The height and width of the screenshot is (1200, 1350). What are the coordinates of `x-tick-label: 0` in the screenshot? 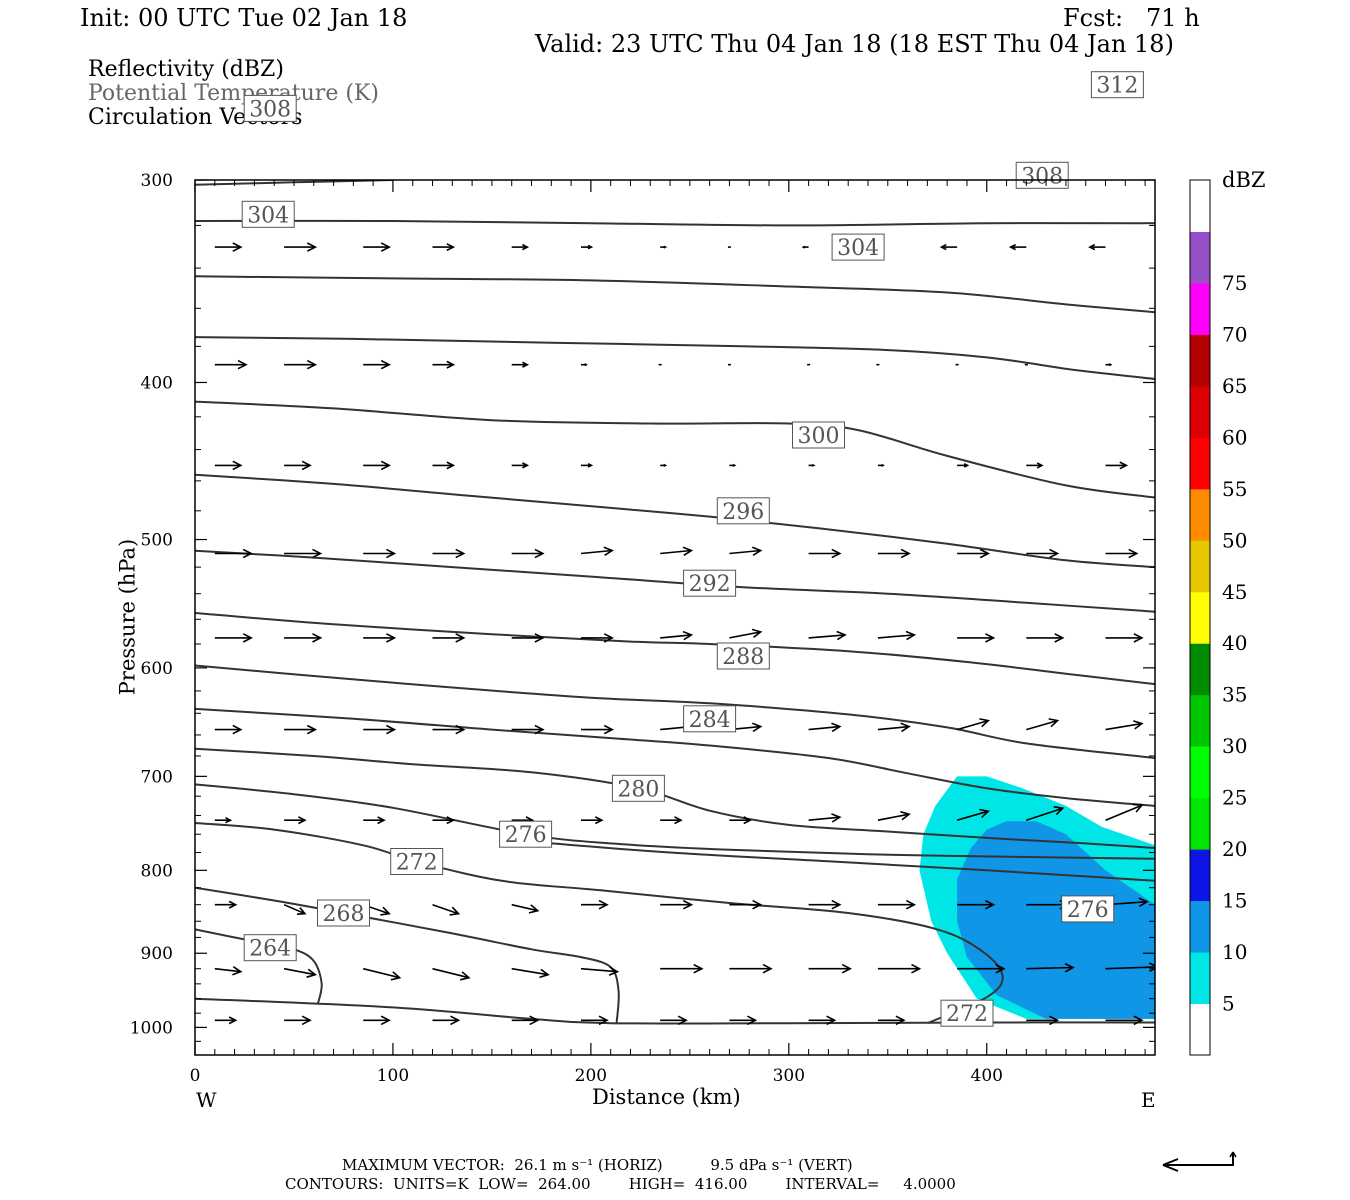 It's located at (195, 1076).